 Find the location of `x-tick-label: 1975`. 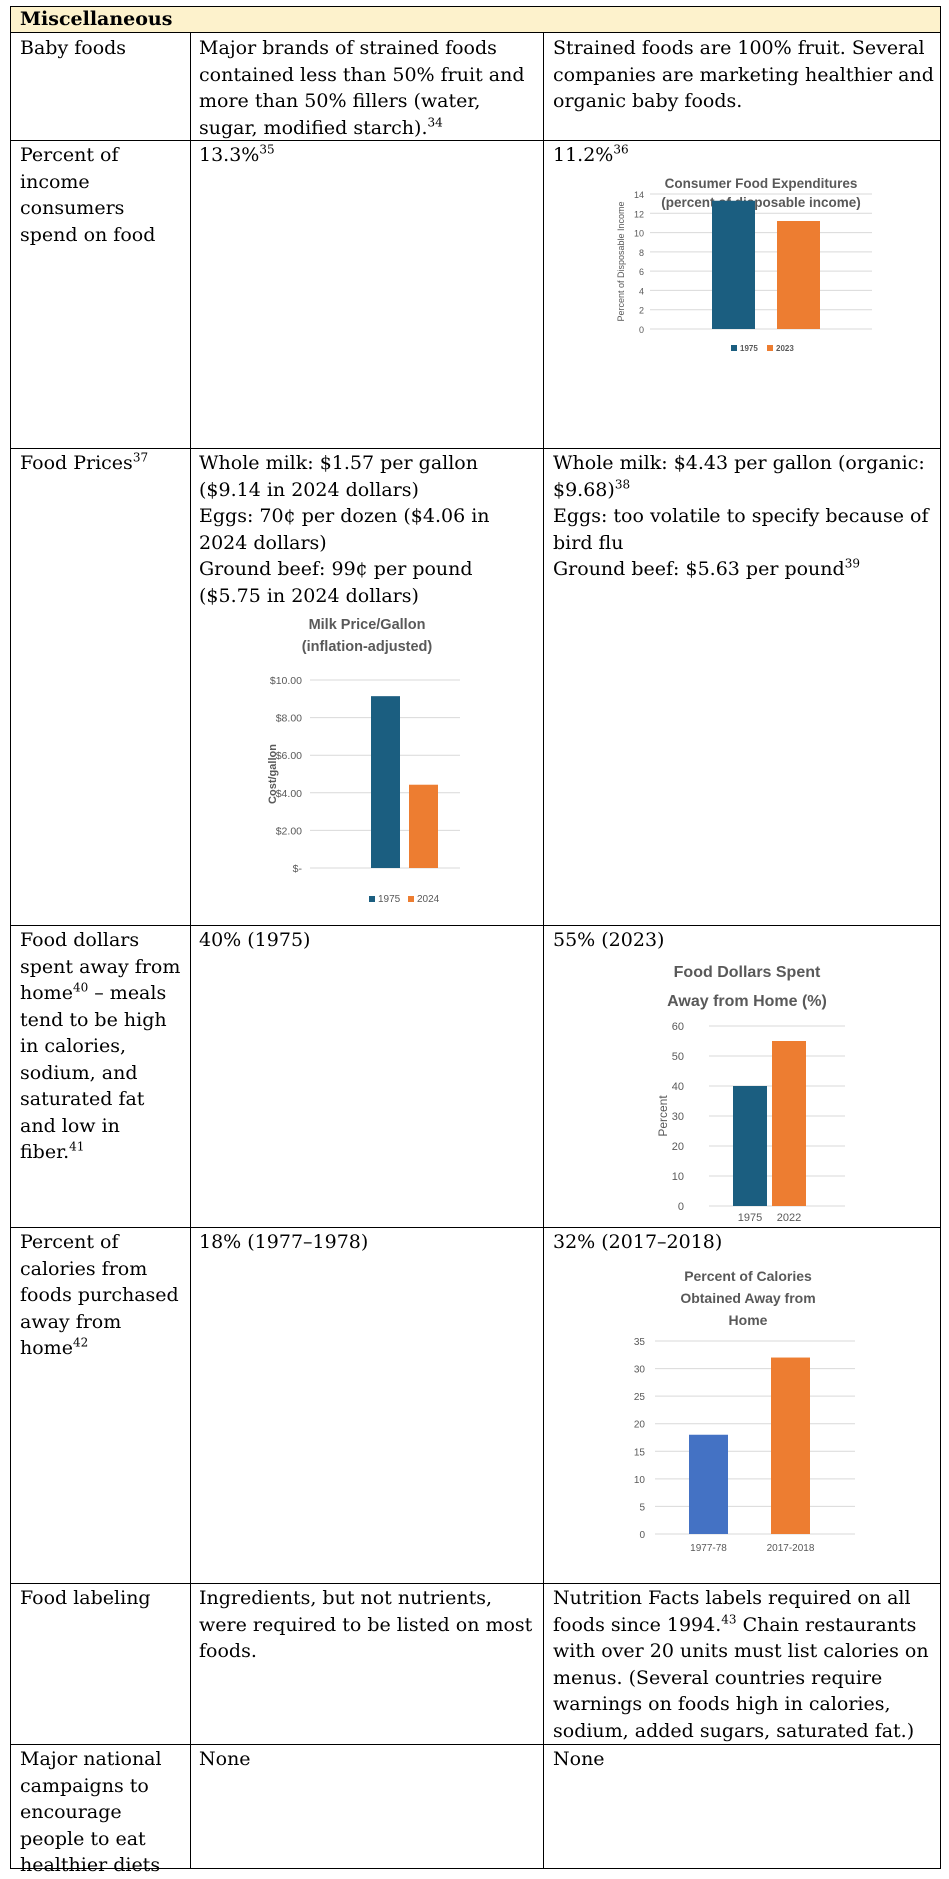

x-tick-label: 1975 is located at coordinates (750, 1217).